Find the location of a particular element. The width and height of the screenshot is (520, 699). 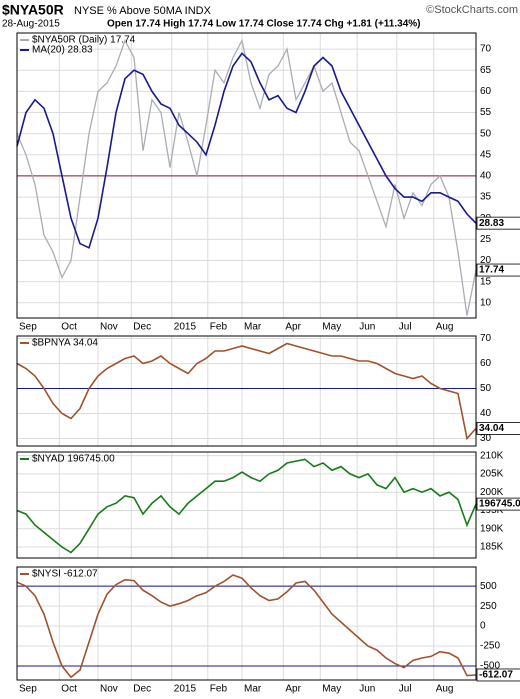

y-tick-label: -500 is located at coordinates (490, 666).